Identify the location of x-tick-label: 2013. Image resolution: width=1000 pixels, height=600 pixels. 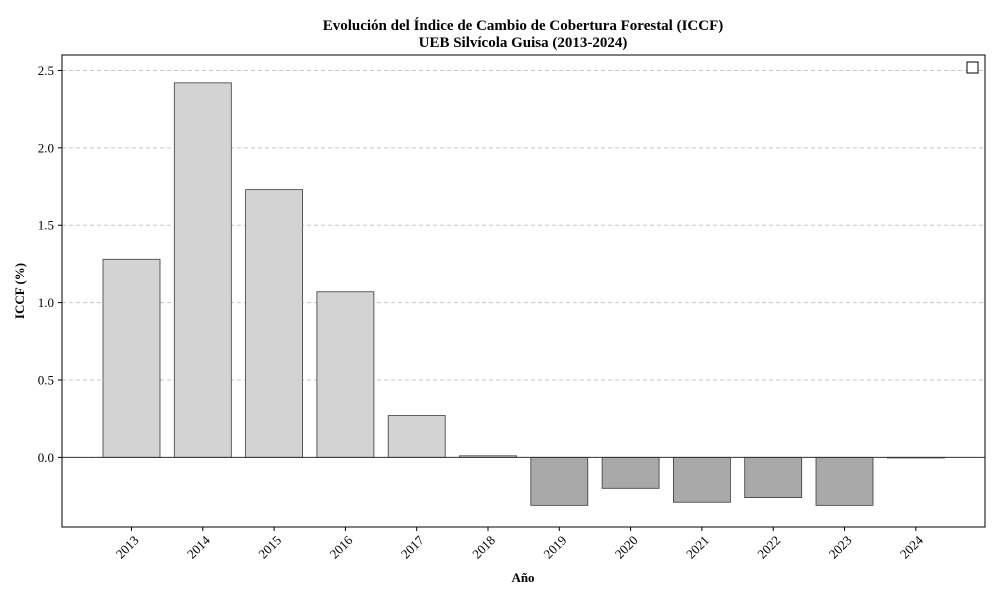
(127, 547).